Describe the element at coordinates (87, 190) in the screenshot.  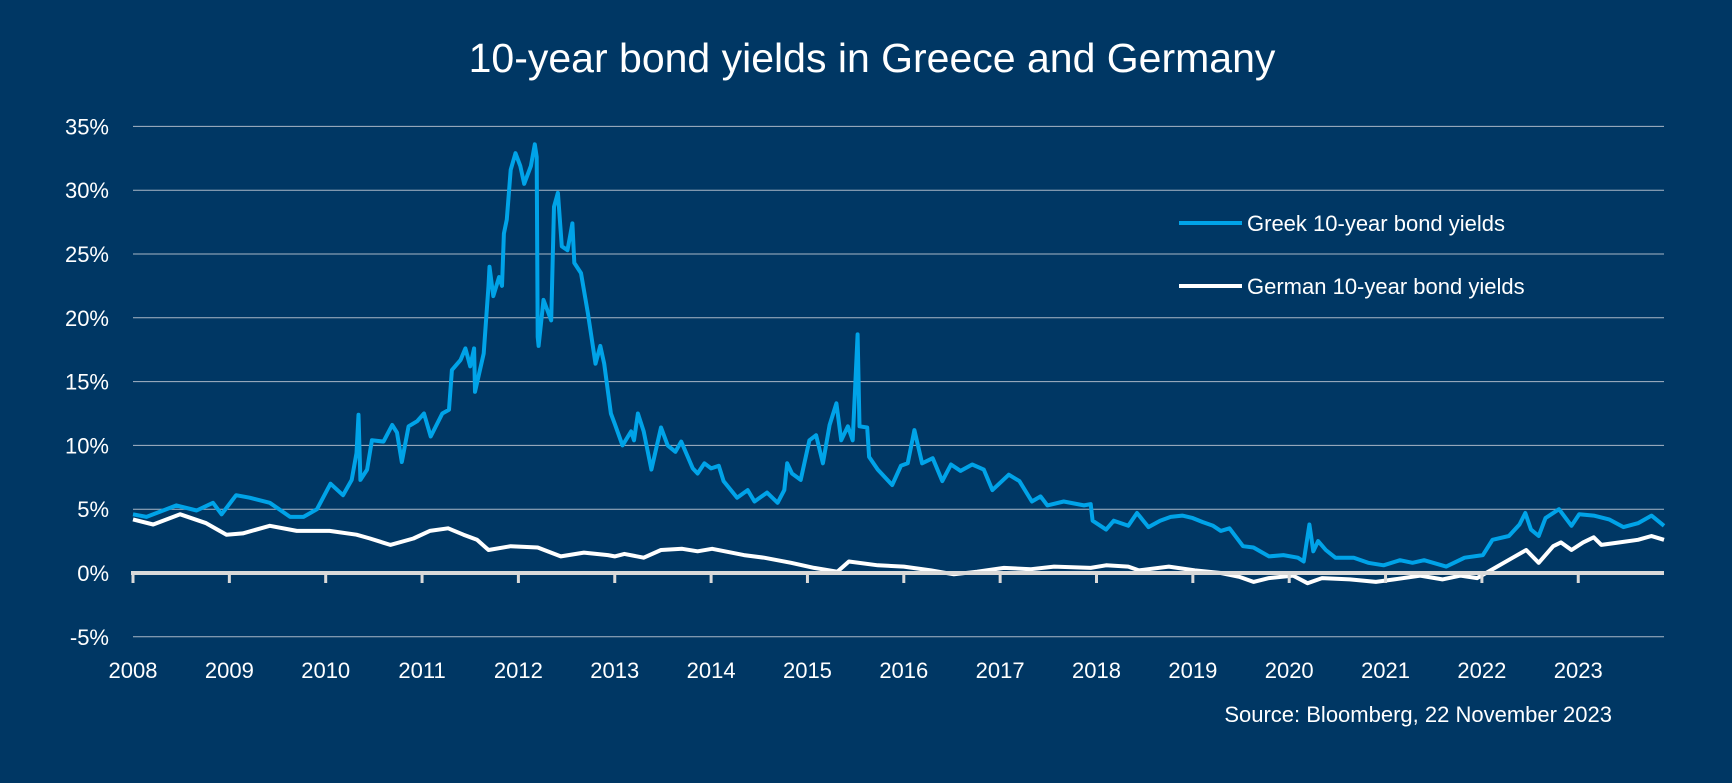
I see `y-tick-label: 30%` at that location.